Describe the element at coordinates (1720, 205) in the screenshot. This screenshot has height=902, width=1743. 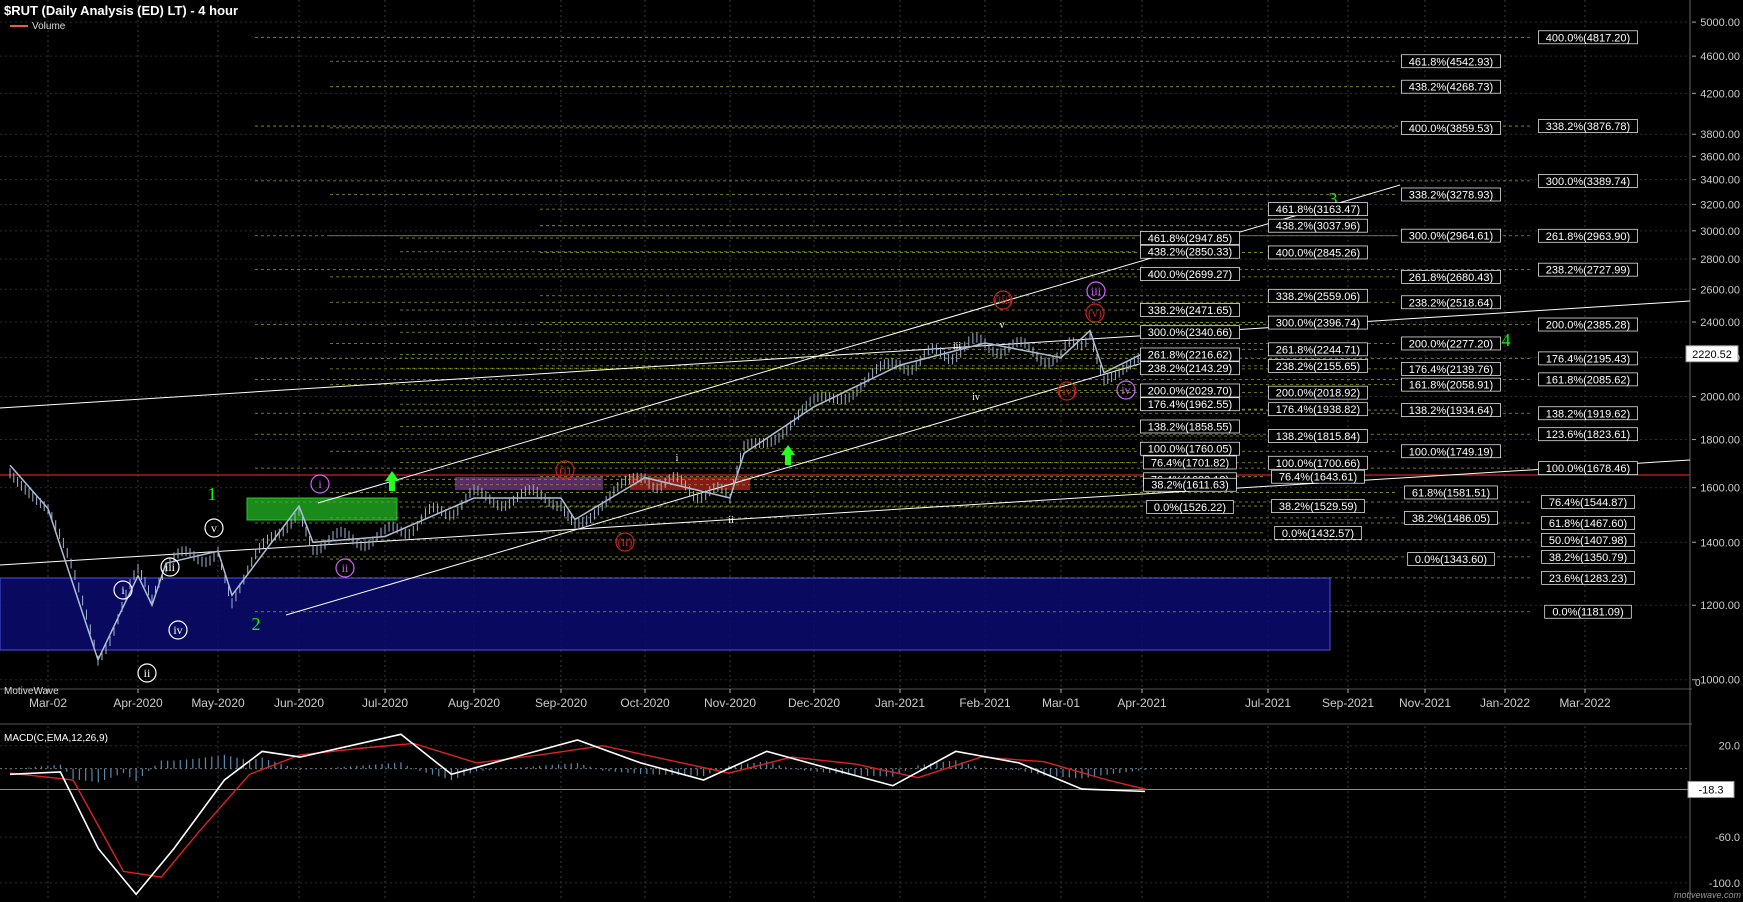
I see `y-tick-label: 3200.00` at that location.